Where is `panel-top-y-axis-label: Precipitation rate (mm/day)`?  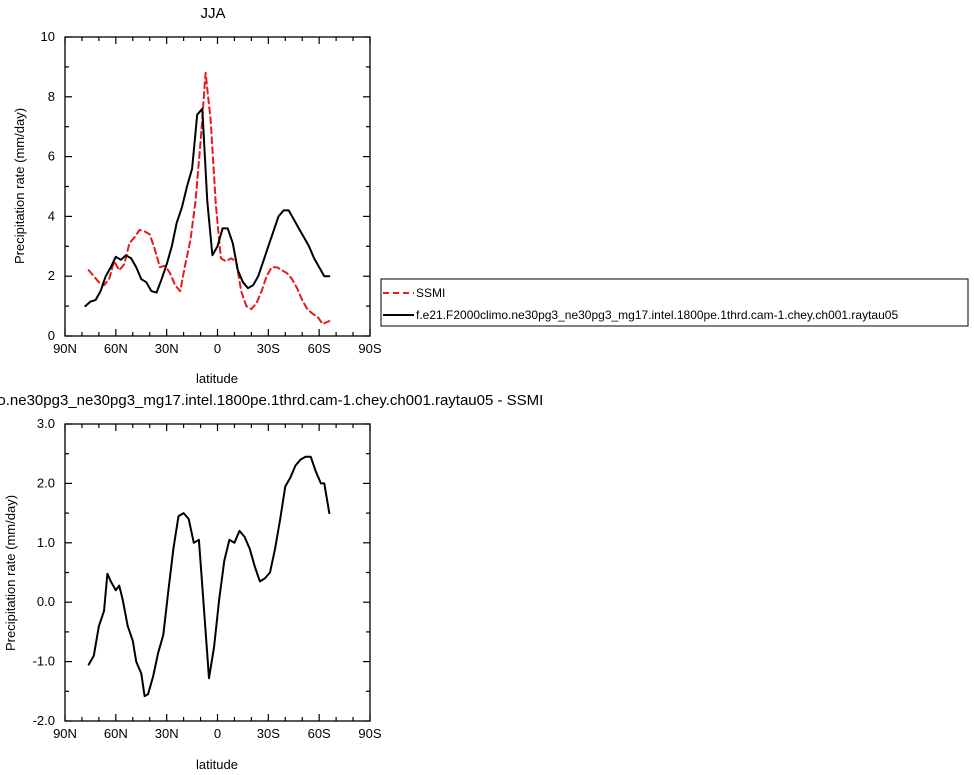
panel-top-y-axis-label: Precipitation rate (mm/day) is located at coordinates (19, 186).